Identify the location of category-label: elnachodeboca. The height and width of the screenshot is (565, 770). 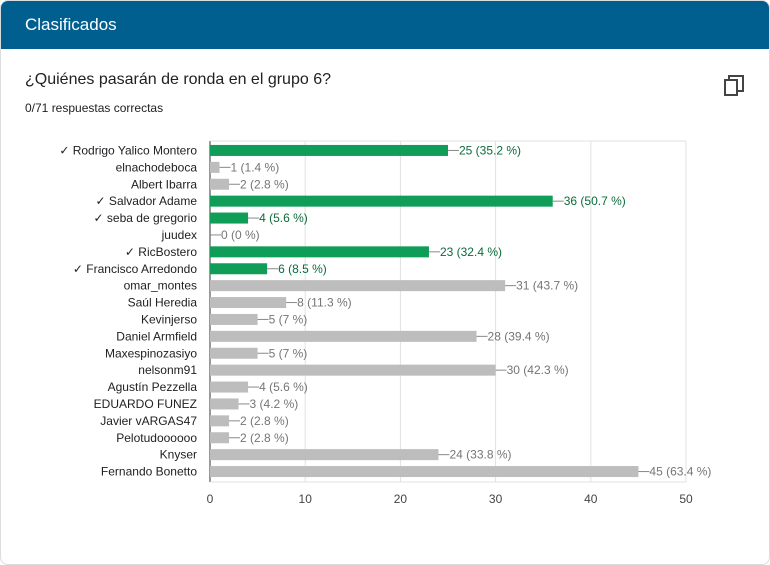
(157, 167).